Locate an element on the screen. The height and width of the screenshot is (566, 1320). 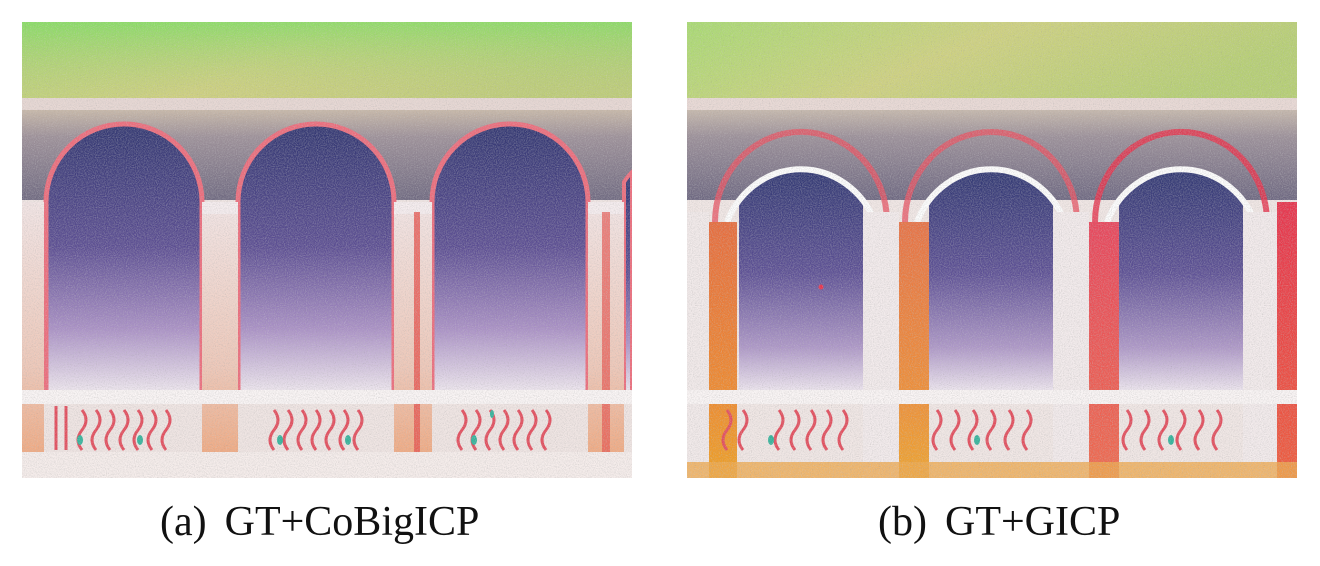
caption-text: GT+GICP is located at coordinates (1032, 522).